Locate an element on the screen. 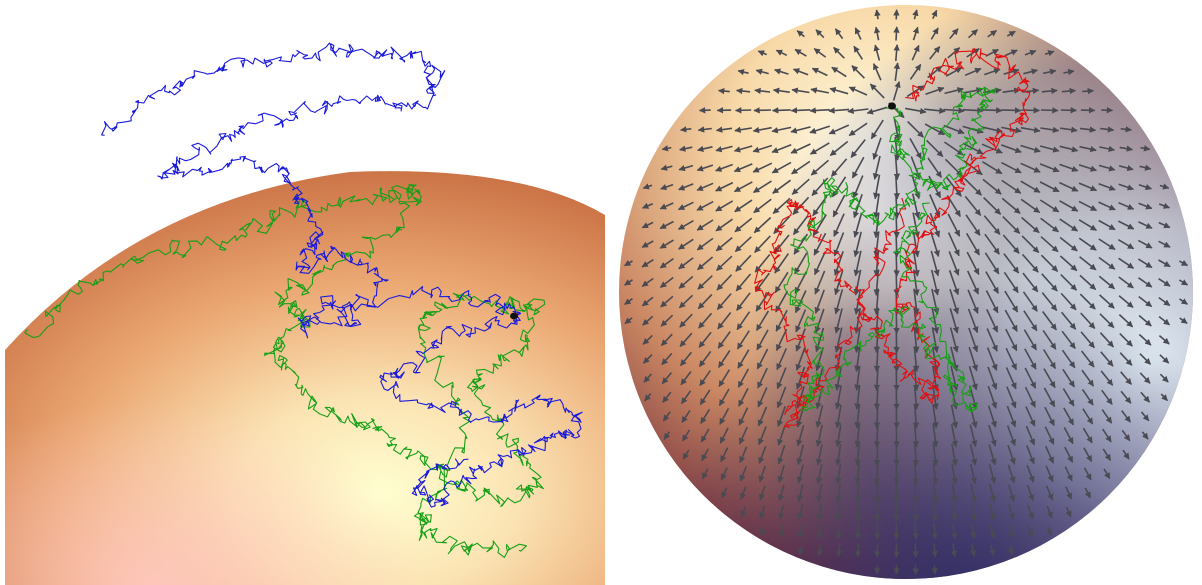 The image size is (1202, 585). start-marker is located at coordinates (514, 316).